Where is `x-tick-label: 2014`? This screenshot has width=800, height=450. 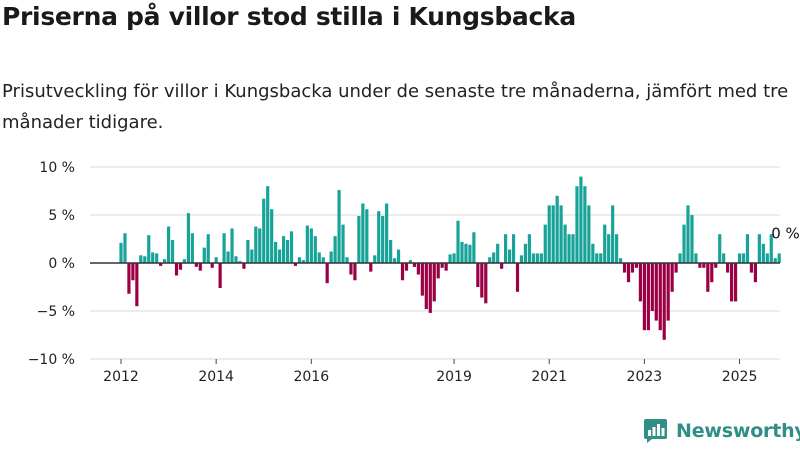 x-tick-label: 2014 is located at coordinates (216, 377).